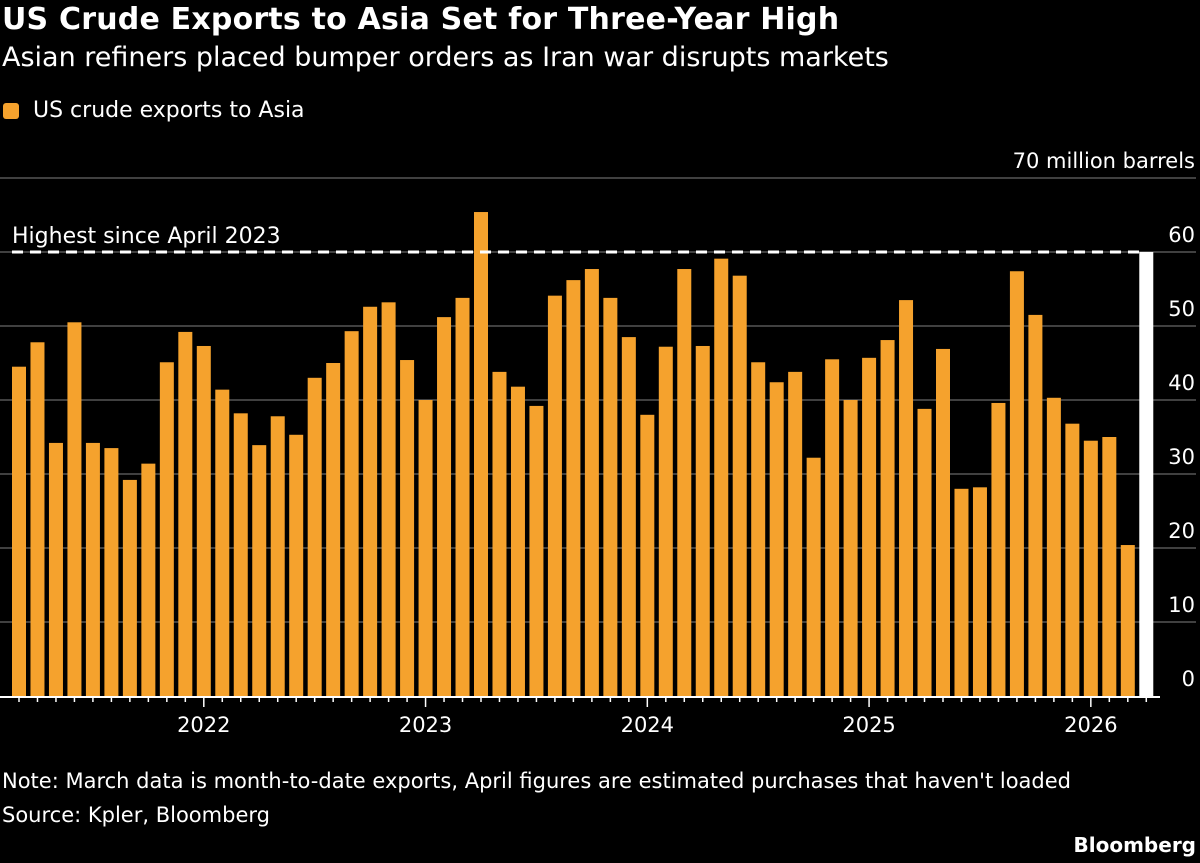 The width and height of the screenshot is (1200, 863). I want to click on y-tick-label: 0, so click(1188, 679).